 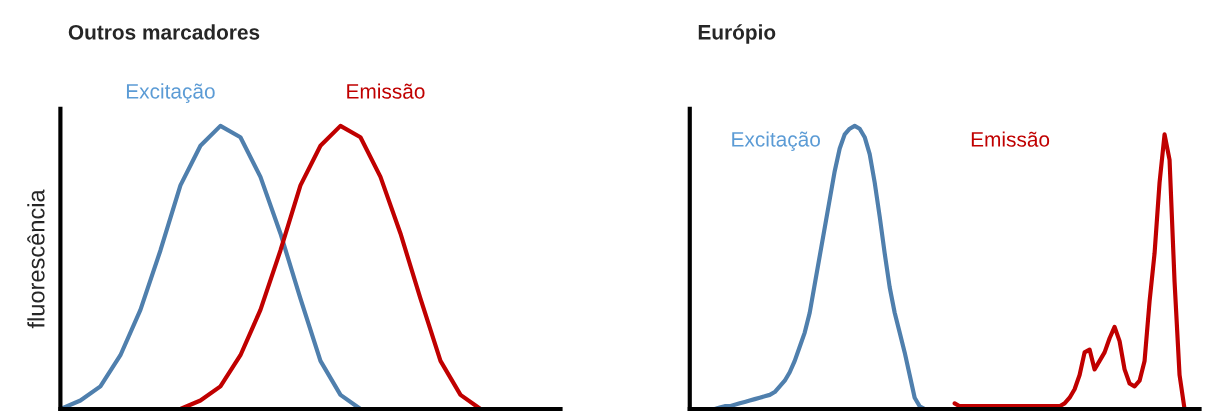 I want to click on y-axis-title: fluorescência, so click(x=36, y=259).